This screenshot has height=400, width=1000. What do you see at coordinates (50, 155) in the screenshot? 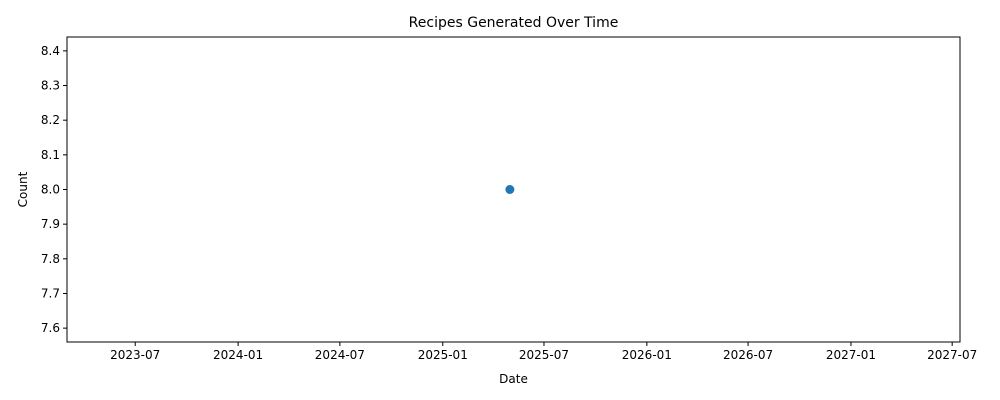
I see `y-tick-label: 8.1` at bounding box center [50, 155].